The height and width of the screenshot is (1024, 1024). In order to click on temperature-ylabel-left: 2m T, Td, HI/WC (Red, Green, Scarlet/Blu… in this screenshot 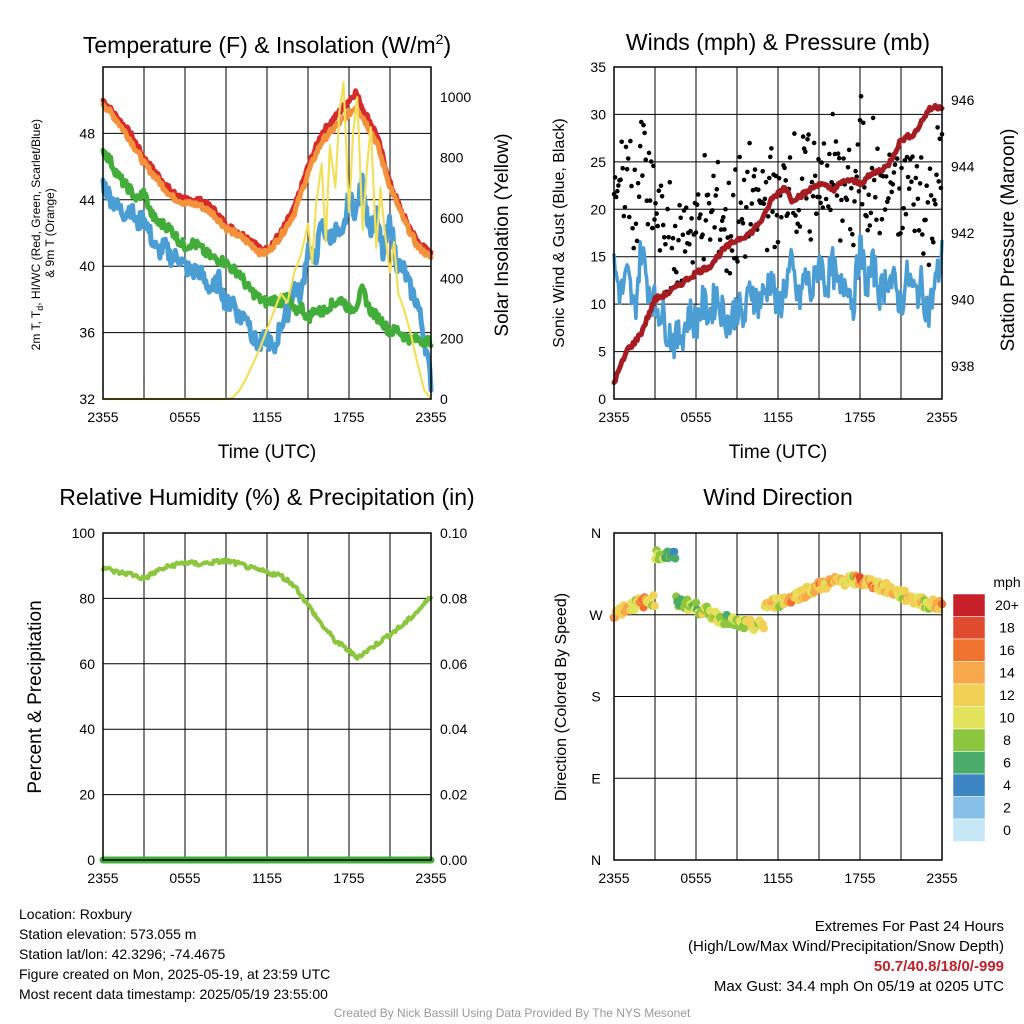, I will do `click(43, 233)`.